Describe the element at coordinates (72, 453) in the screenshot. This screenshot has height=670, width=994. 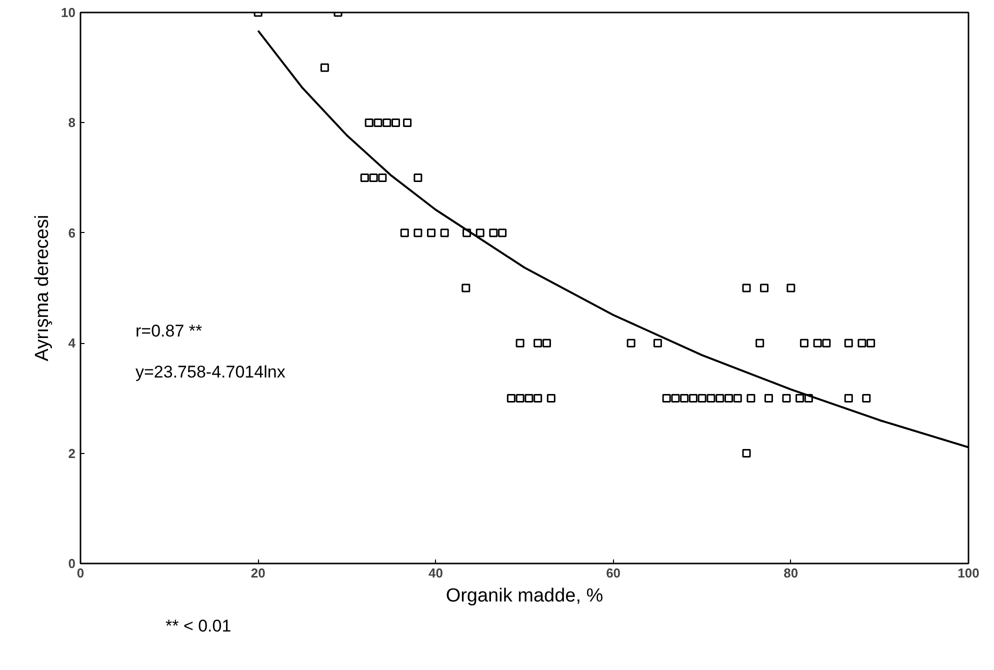
I see `y-tick-label: 2` at that location.